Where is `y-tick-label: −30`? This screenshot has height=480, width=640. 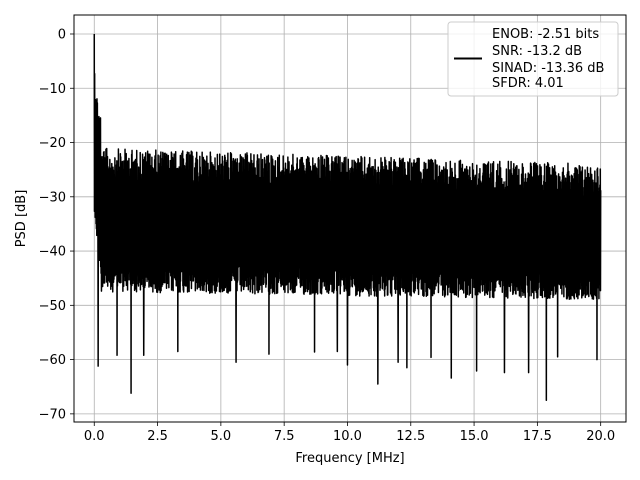
y-tick-label: −30 is located at coordinates (52, 197).